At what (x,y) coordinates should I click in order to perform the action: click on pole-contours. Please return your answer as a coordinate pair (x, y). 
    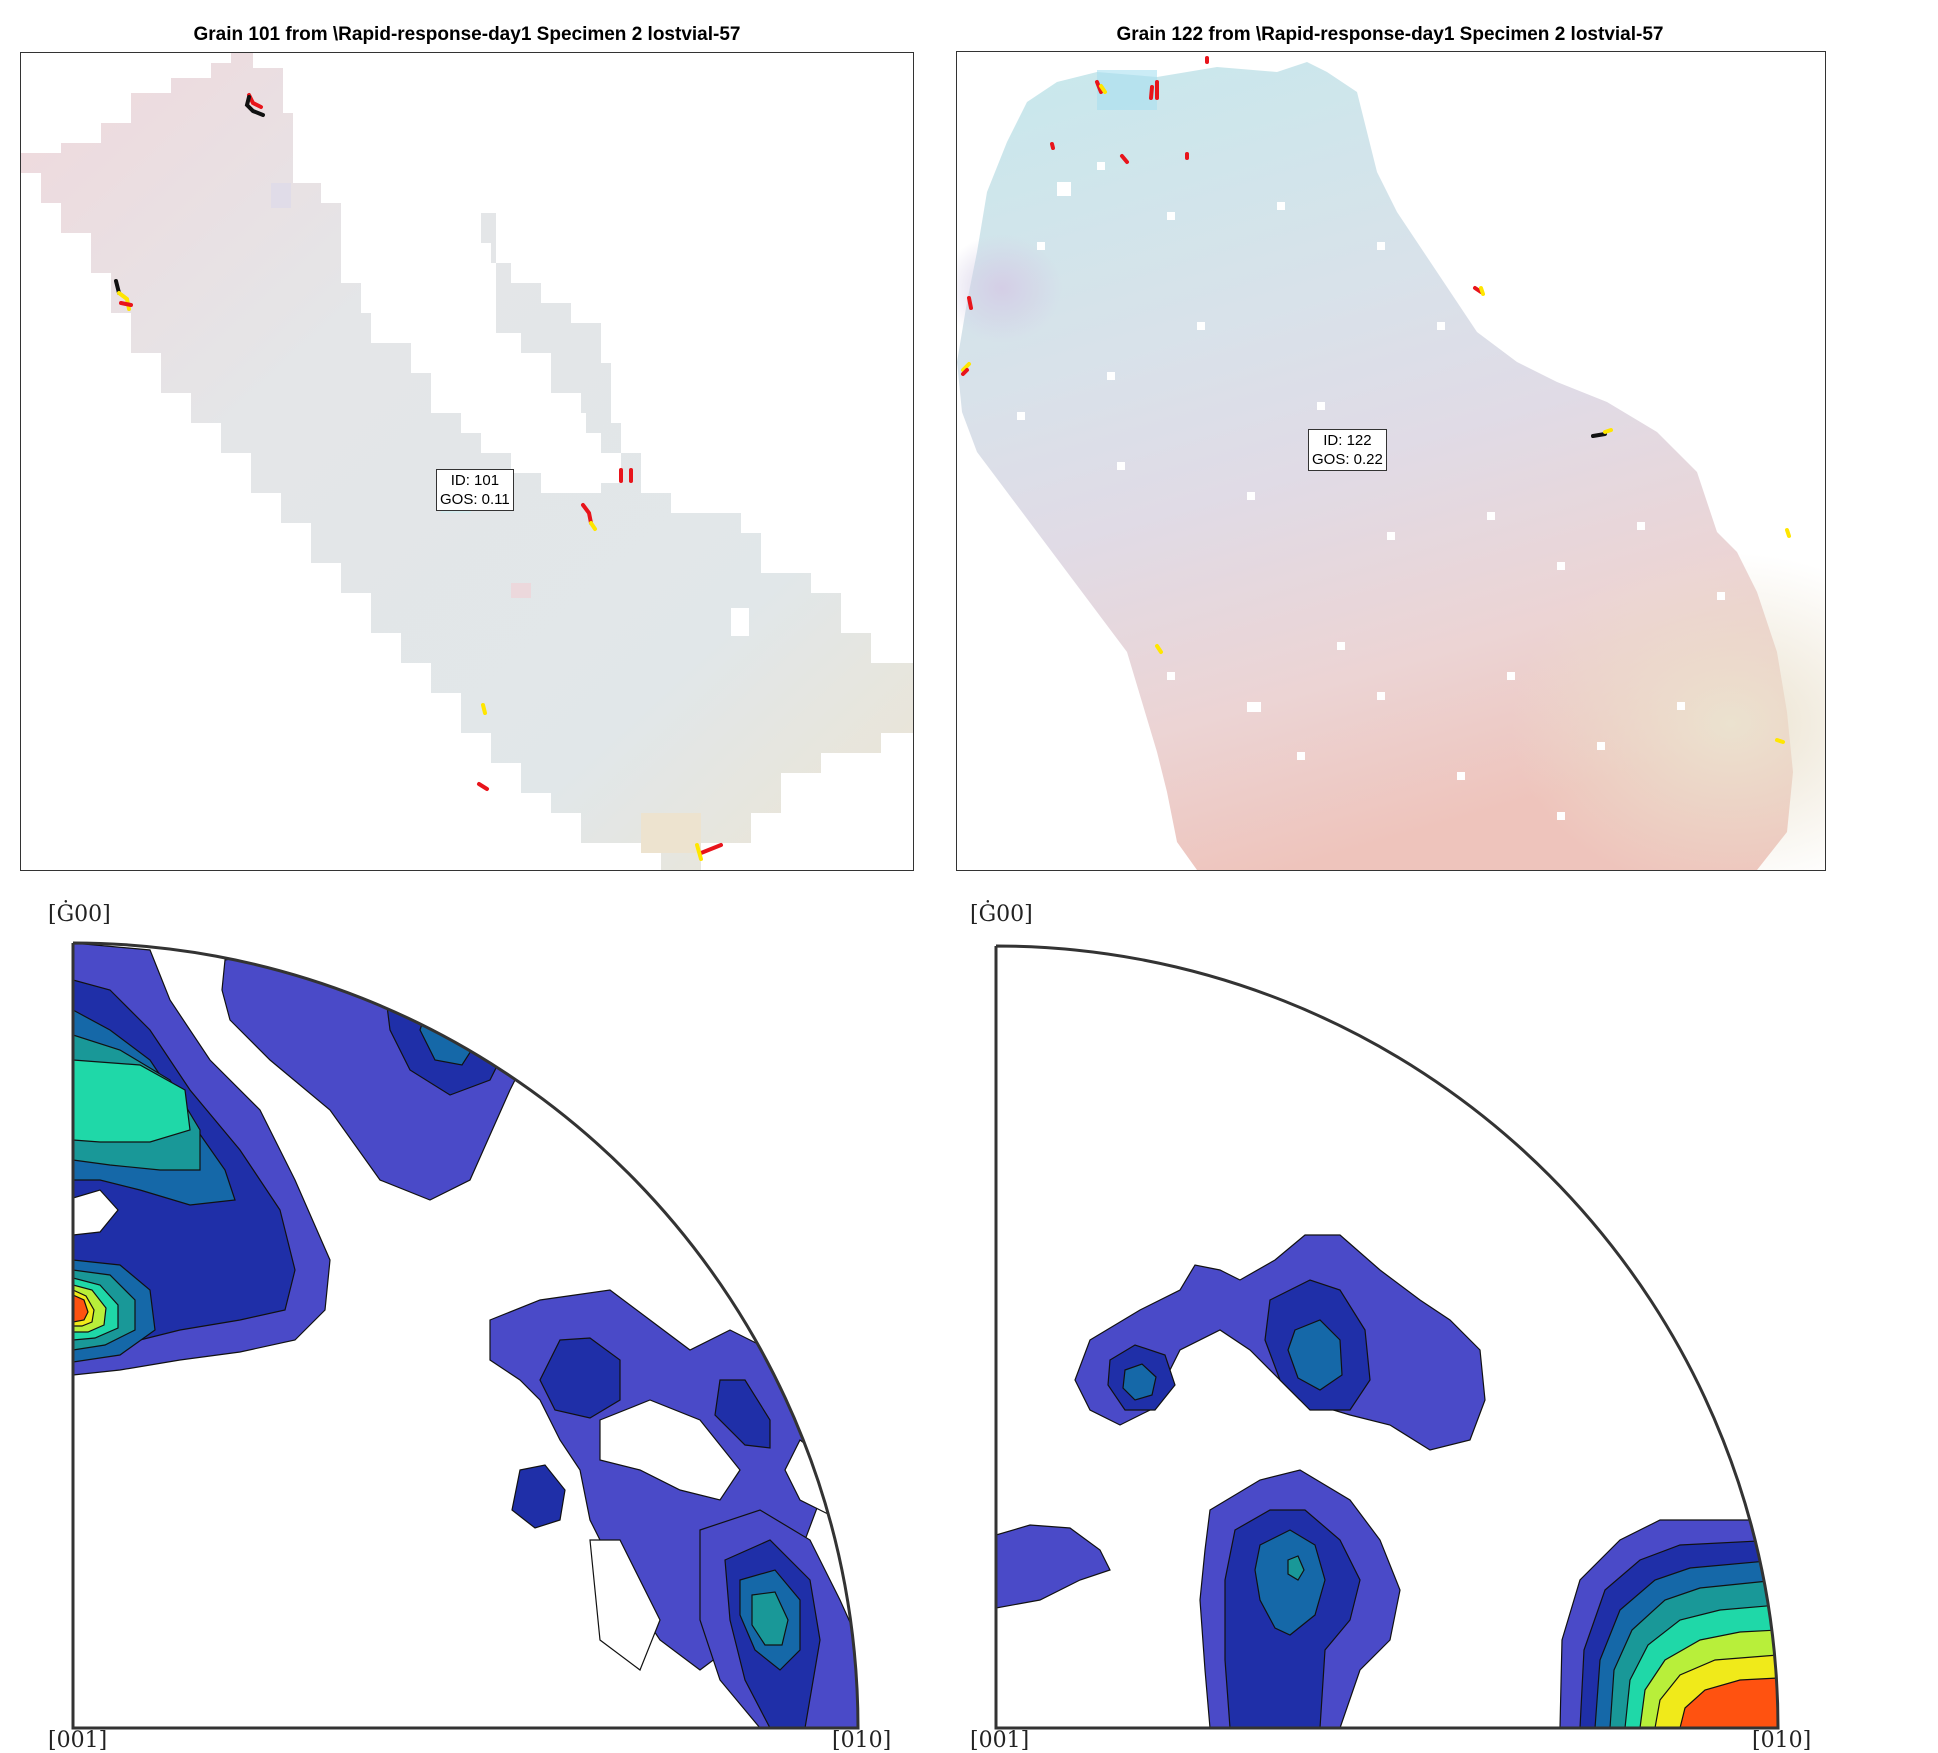
    Looking at the image, I should click on (1387, 1481).